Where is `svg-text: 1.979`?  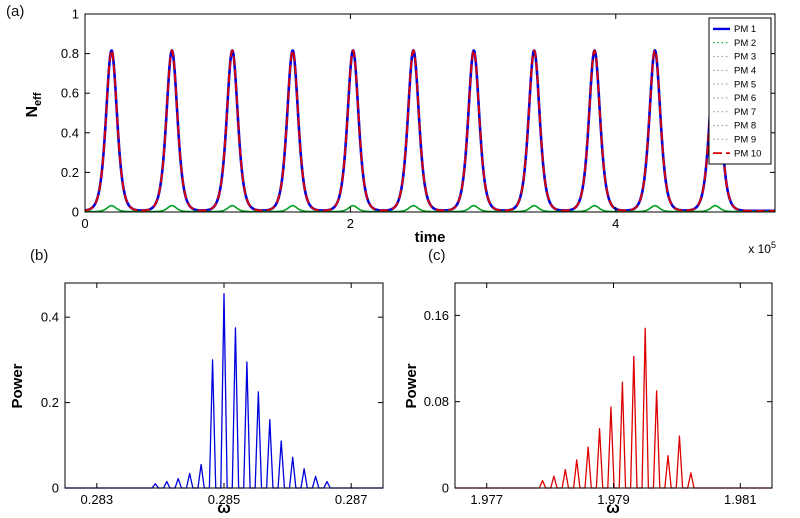
svg-text: 1.979 is located at coordinates (613, 499).